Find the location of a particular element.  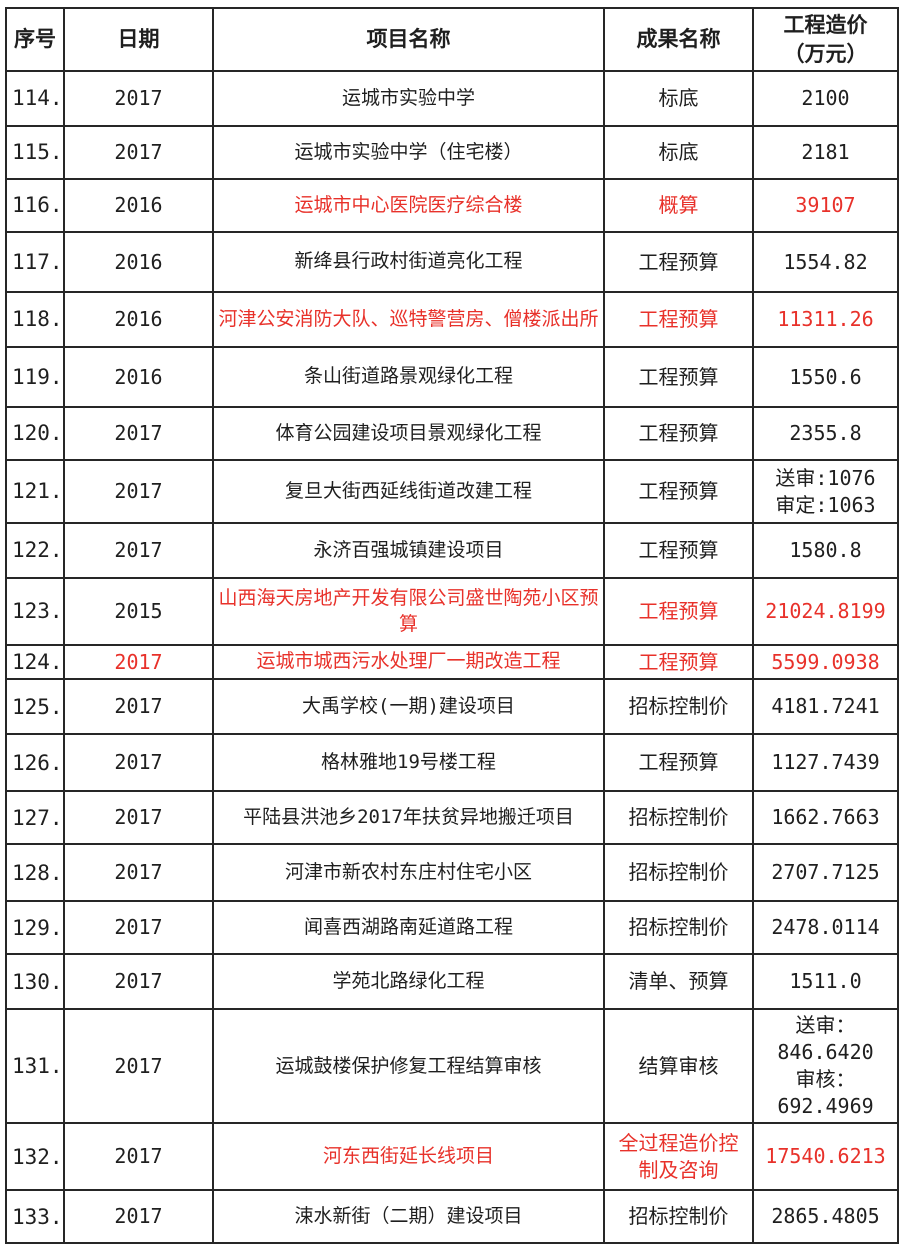

project-name-cell: 河津公安消防大队、巡特警营房、僧楼派出所 is located at coordinates (408, 319).